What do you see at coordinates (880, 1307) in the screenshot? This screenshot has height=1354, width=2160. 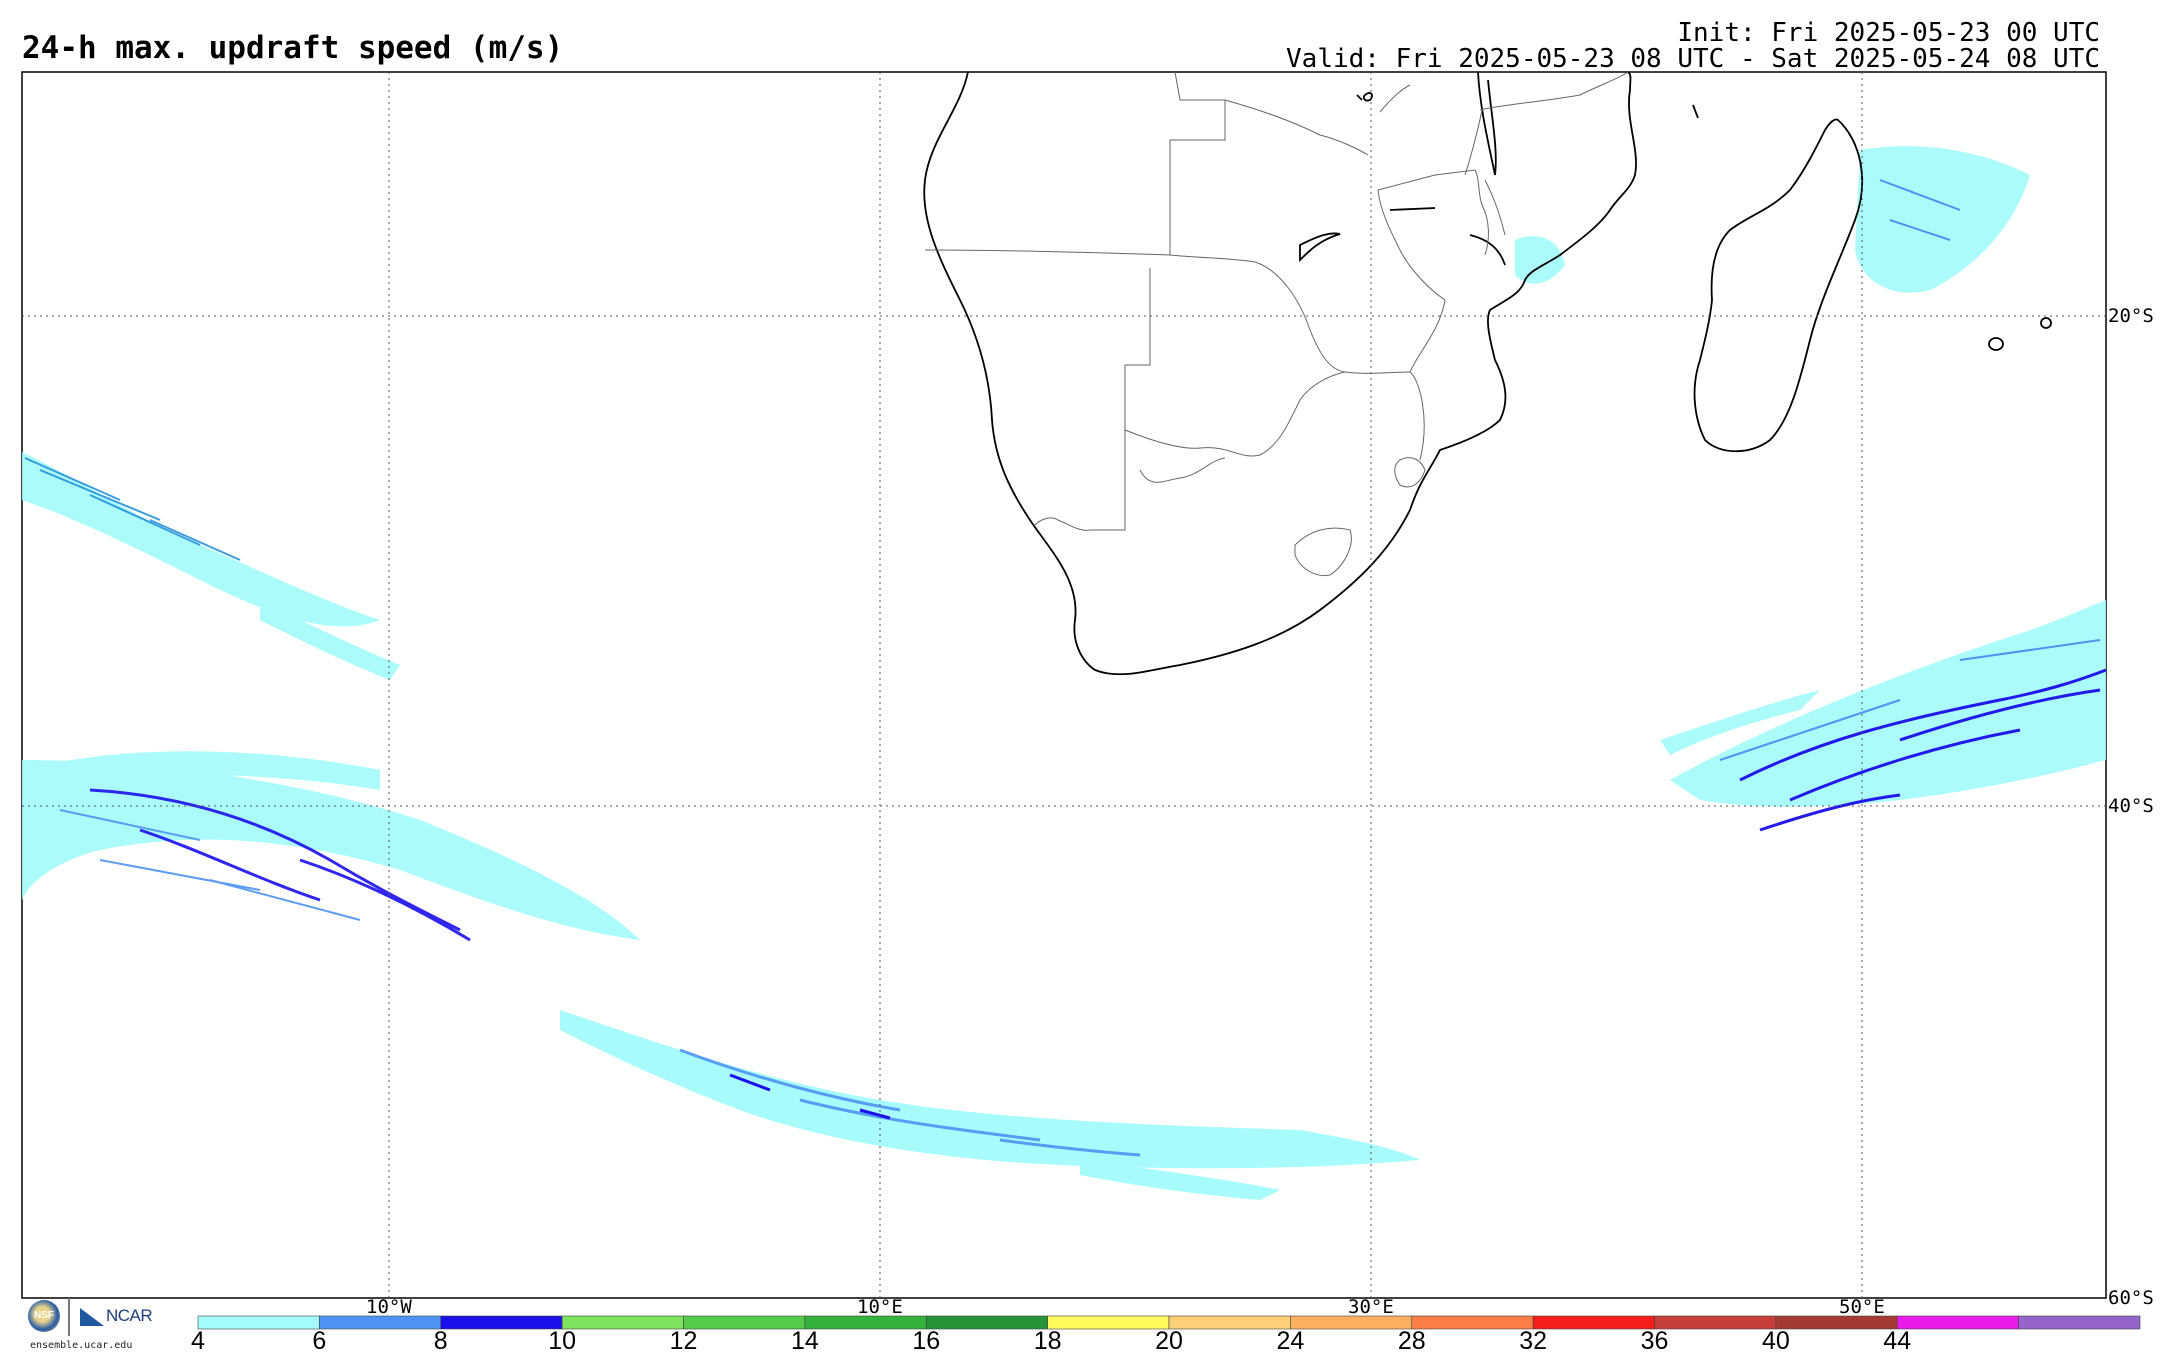 I see `lon-label-10e: 10°E` at bounding box center [880, 1307].